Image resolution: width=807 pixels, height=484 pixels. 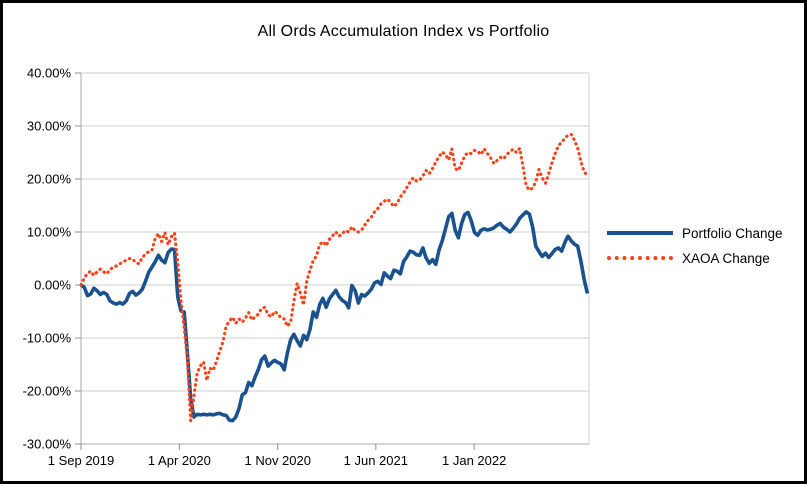 I want to click on y-axis-tick-label: 0.00%, so click(x=52, y=285).